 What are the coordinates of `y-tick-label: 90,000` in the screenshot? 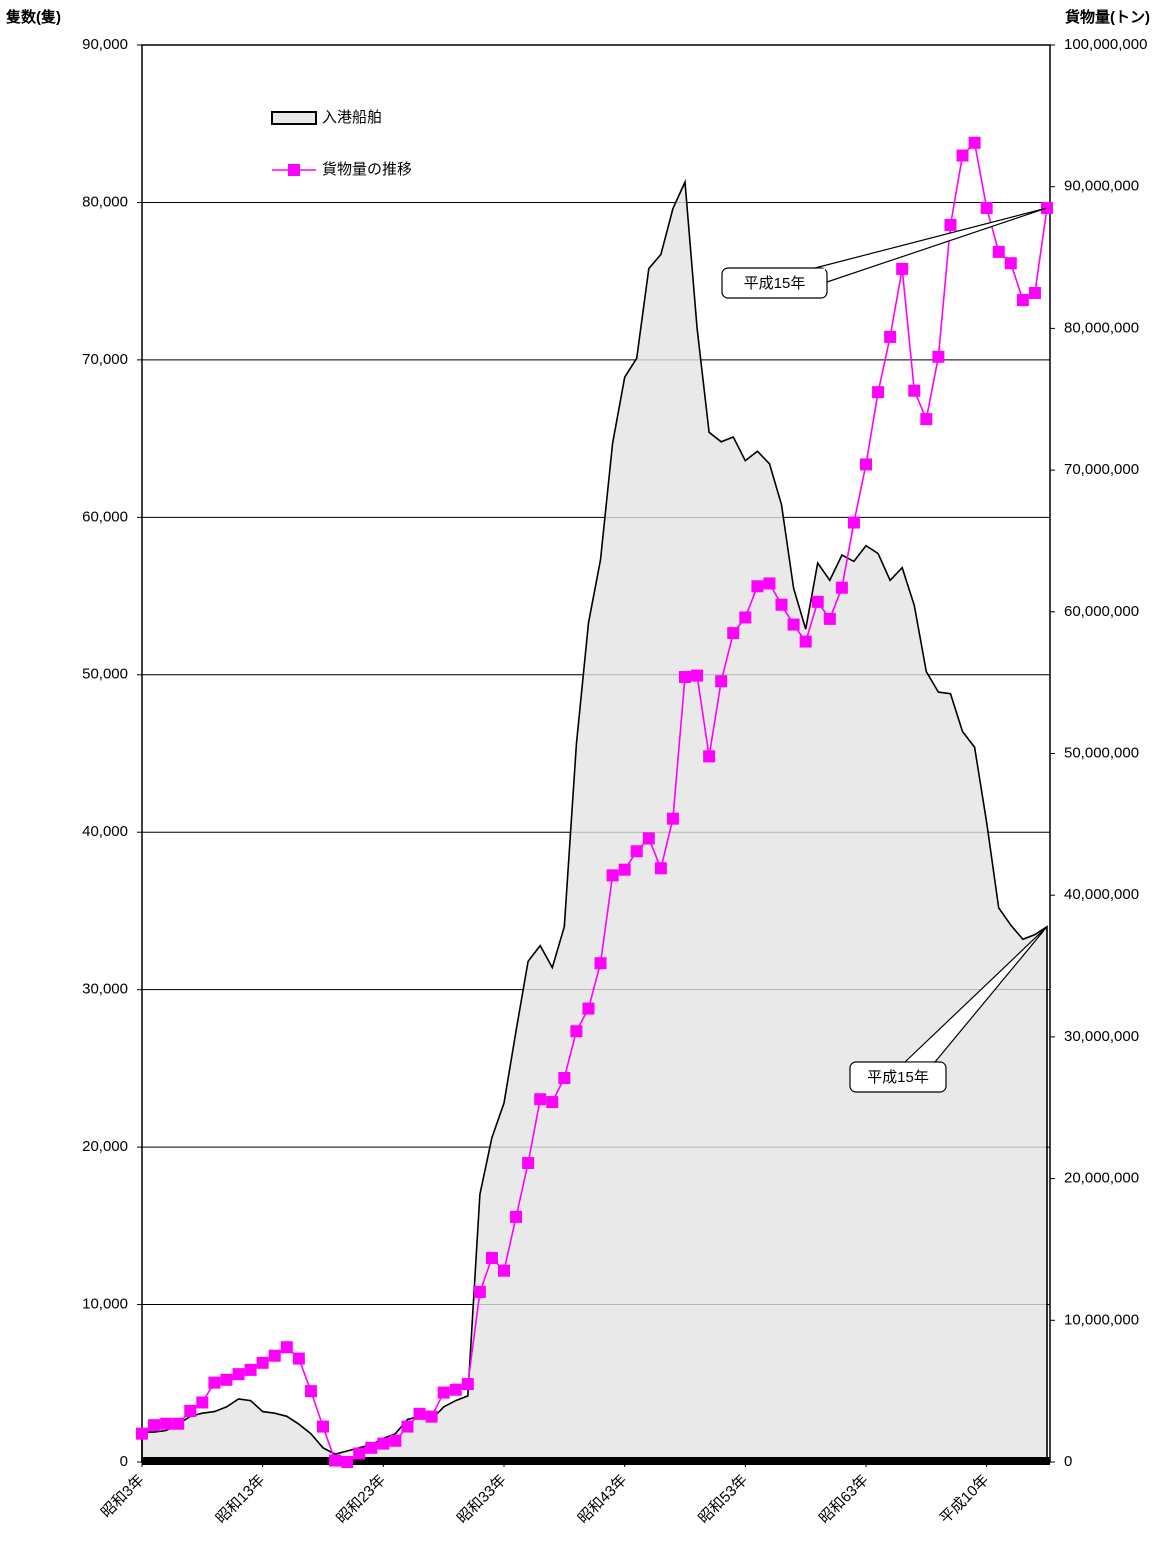 It's located at (105, 44).